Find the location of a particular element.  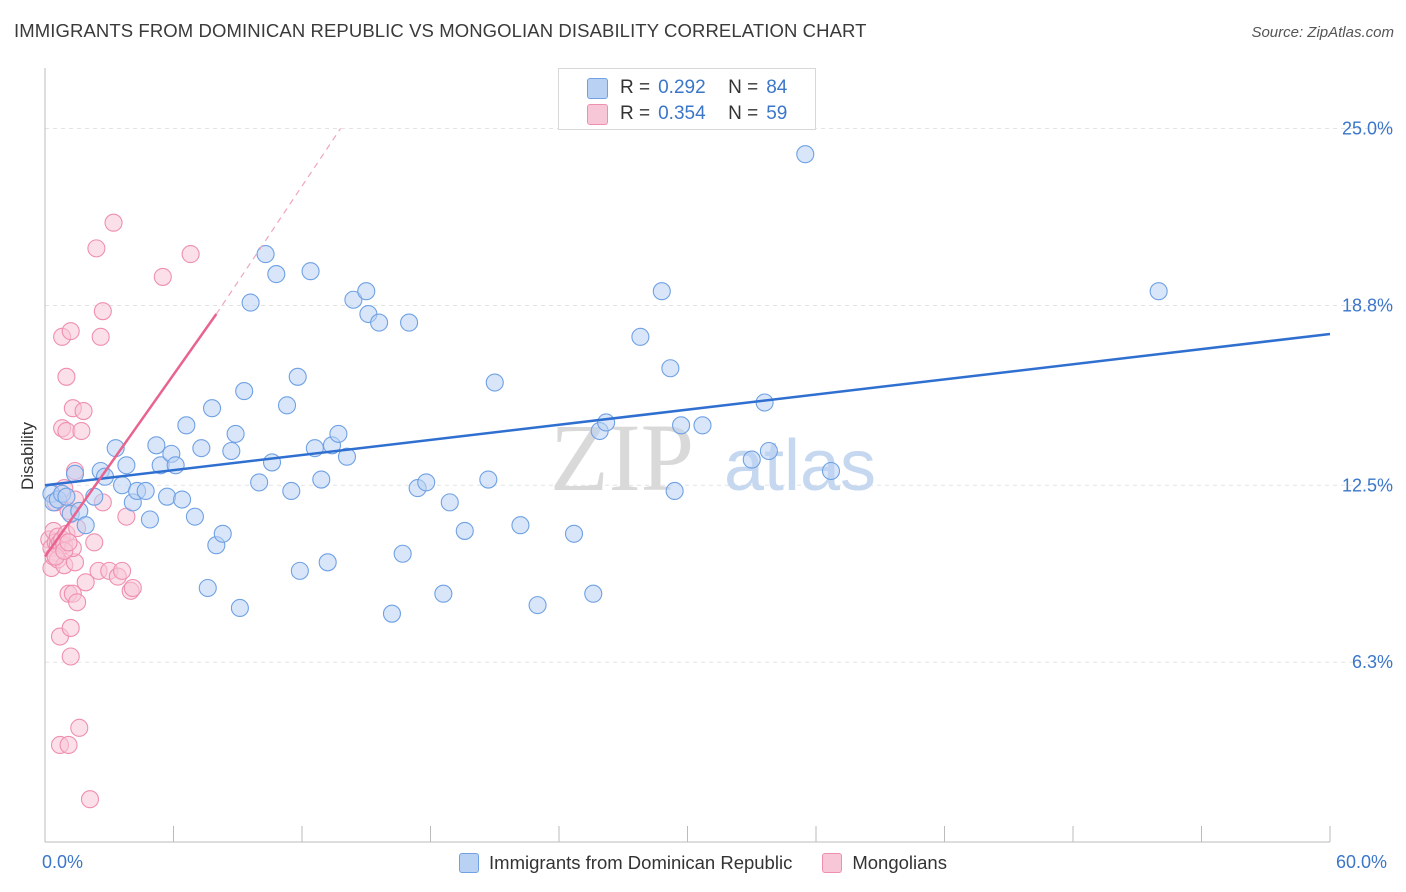

legend-item-mongolians: Mongolians is located at coordinates (884, 863).